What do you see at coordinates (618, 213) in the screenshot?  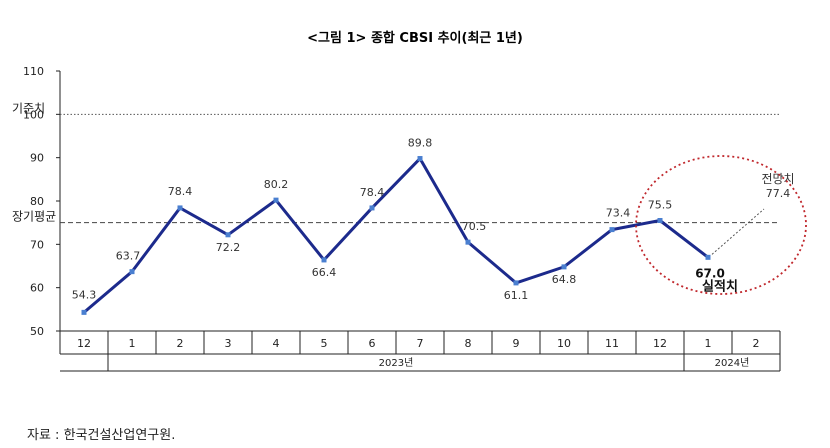 I see `data-label: 73.4` at bounding box center [618, 213].